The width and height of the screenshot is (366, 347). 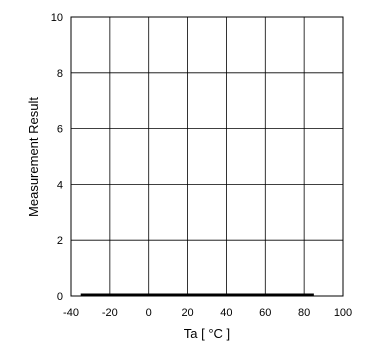 What do you see at coordinates (57, 157) in the screenshot?
I see `y-tick-labels: 0 2 4 6 8 10` at bounding box center [57, 157].